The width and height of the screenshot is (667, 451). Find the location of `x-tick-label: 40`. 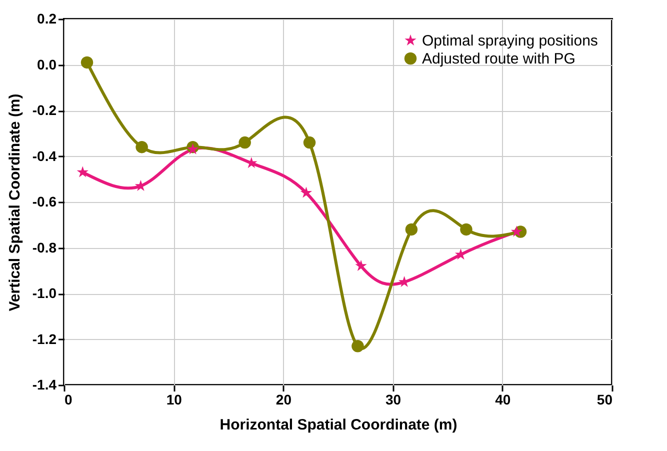

x-tick-label: 40 is located at coordinates (503, 400).